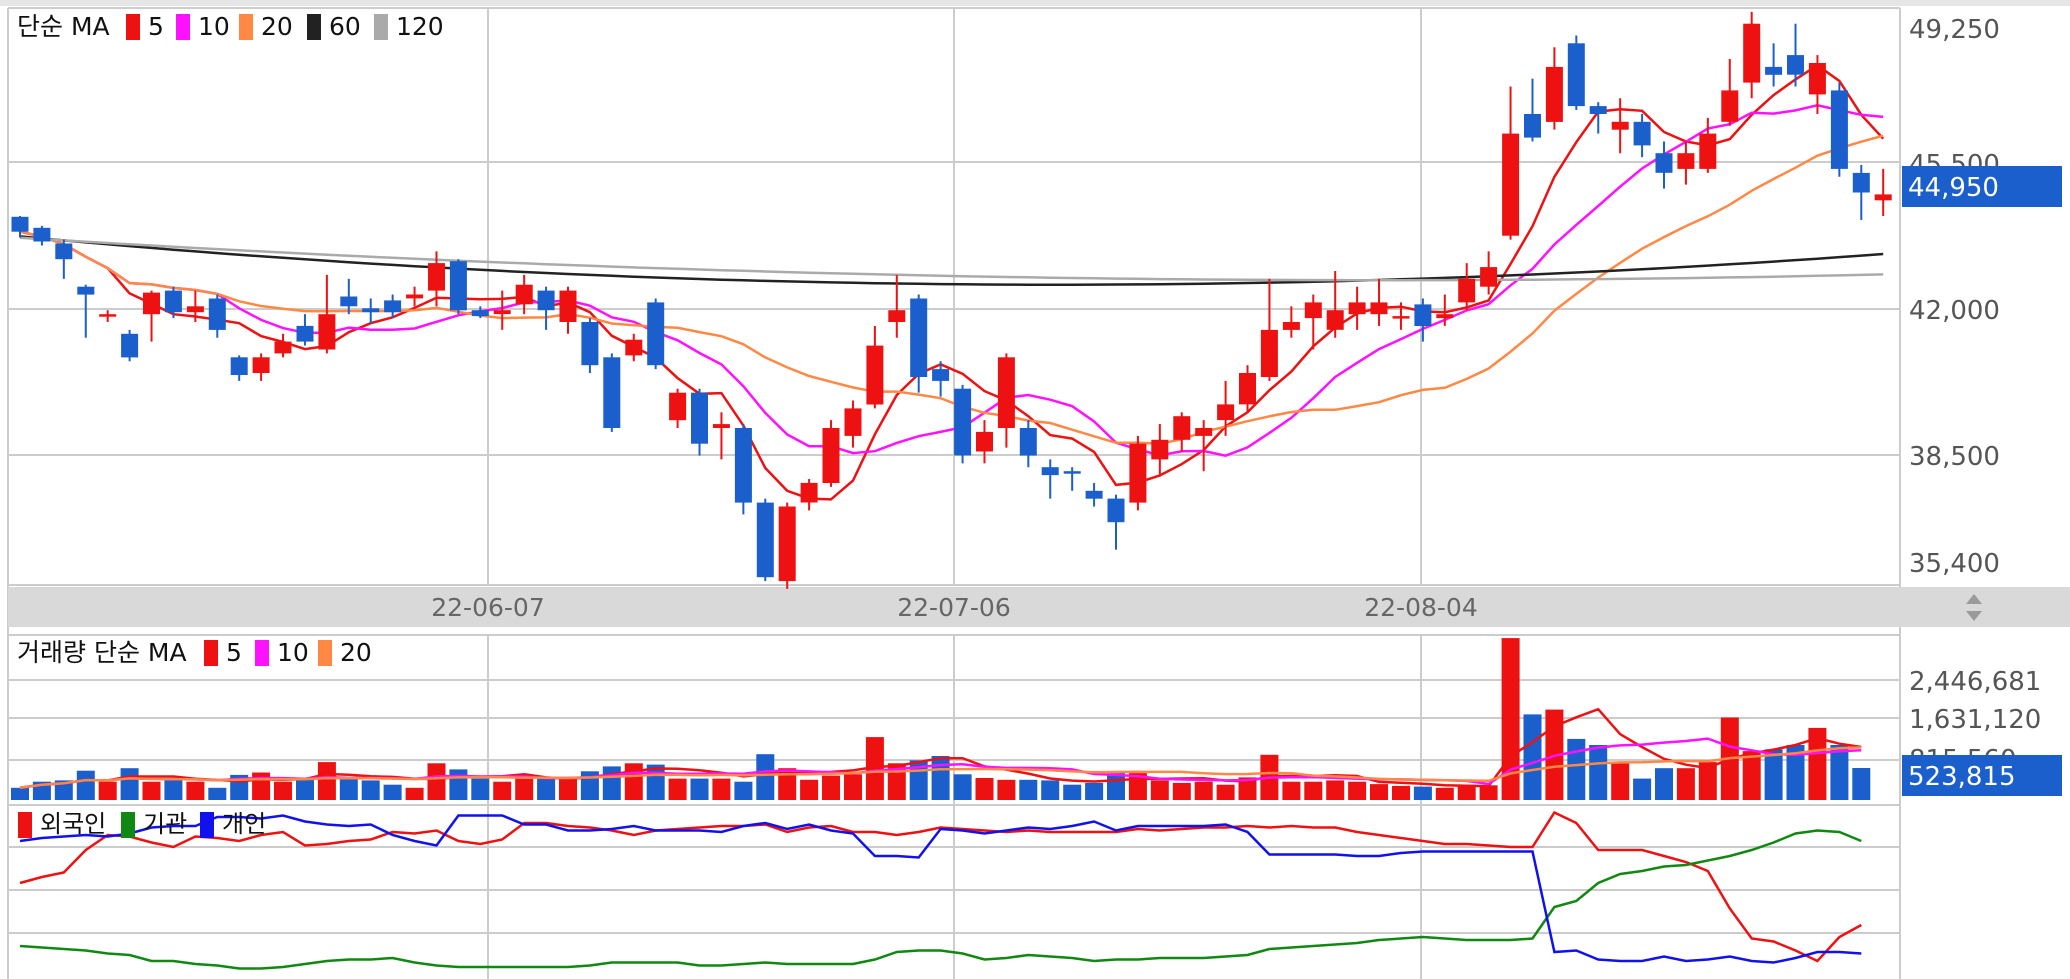 This screenshot has width=2070, height=979. What do you see at coordinates (1420, 607) in the screenshot?
I see `date-label: 22-08-04` at bounding box center [1420, 607].